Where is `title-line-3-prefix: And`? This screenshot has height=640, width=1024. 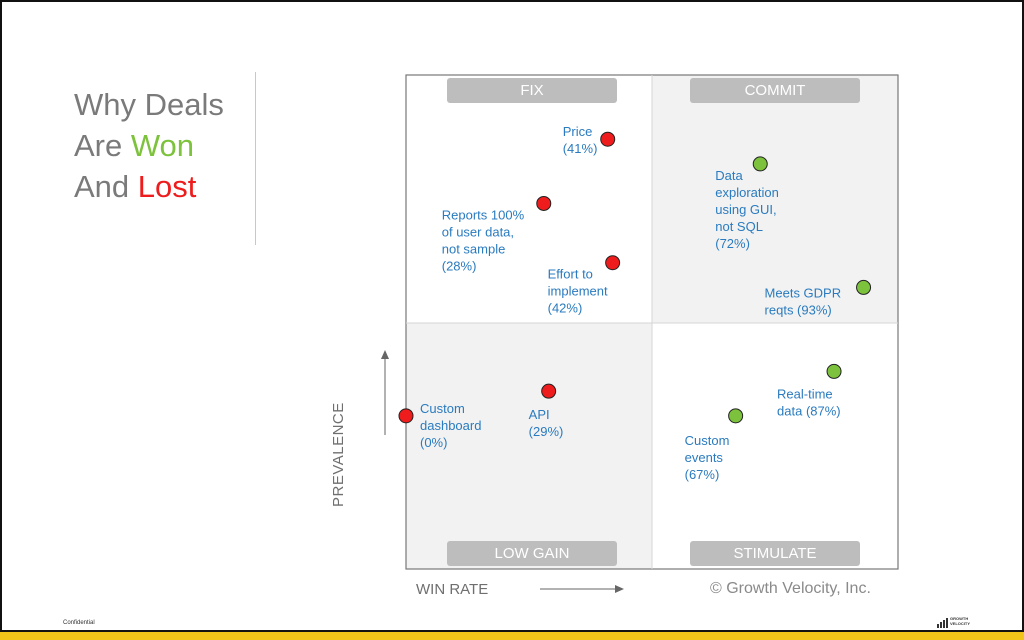 title-line-3-prefix: And is located at coordinates (106, 186).